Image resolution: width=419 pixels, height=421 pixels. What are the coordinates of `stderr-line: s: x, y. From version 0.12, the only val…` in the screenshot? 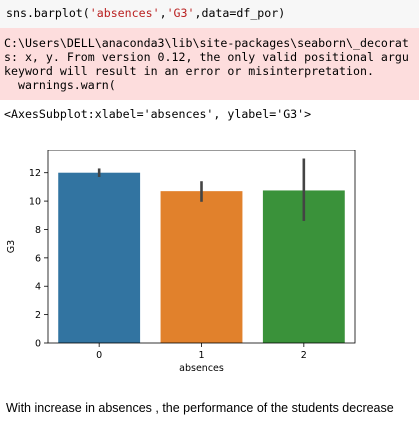 It's located at (206, 57).